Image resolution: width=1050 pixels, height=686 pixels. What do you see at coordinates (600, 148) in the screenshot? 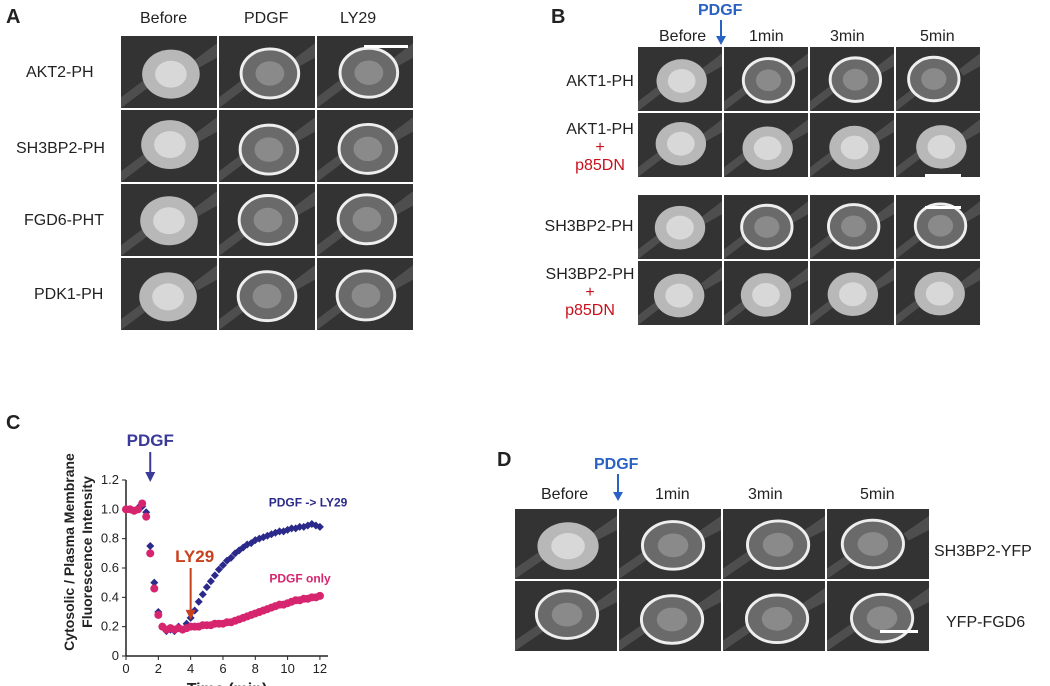
I see `panel-b-row2-label: AKT1-PH + p85DN` at bounding box center [600, 148].